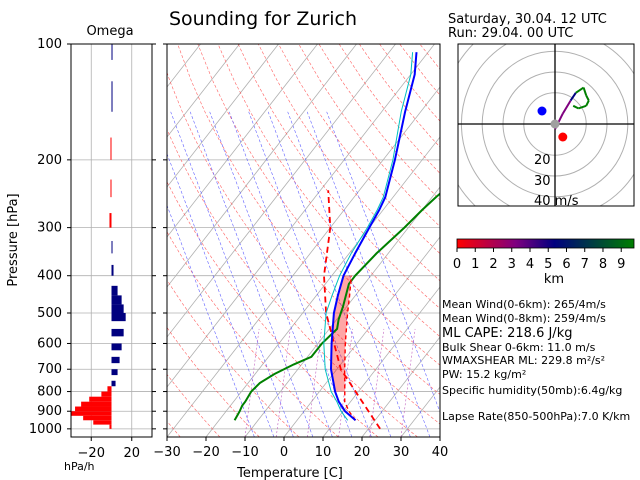 This screenshot has width=640, height=480. What do you see at coordinates (49, 44) in the screenshot?
I see `pressure-tick-label: 100` at bounding box center [49, 44].